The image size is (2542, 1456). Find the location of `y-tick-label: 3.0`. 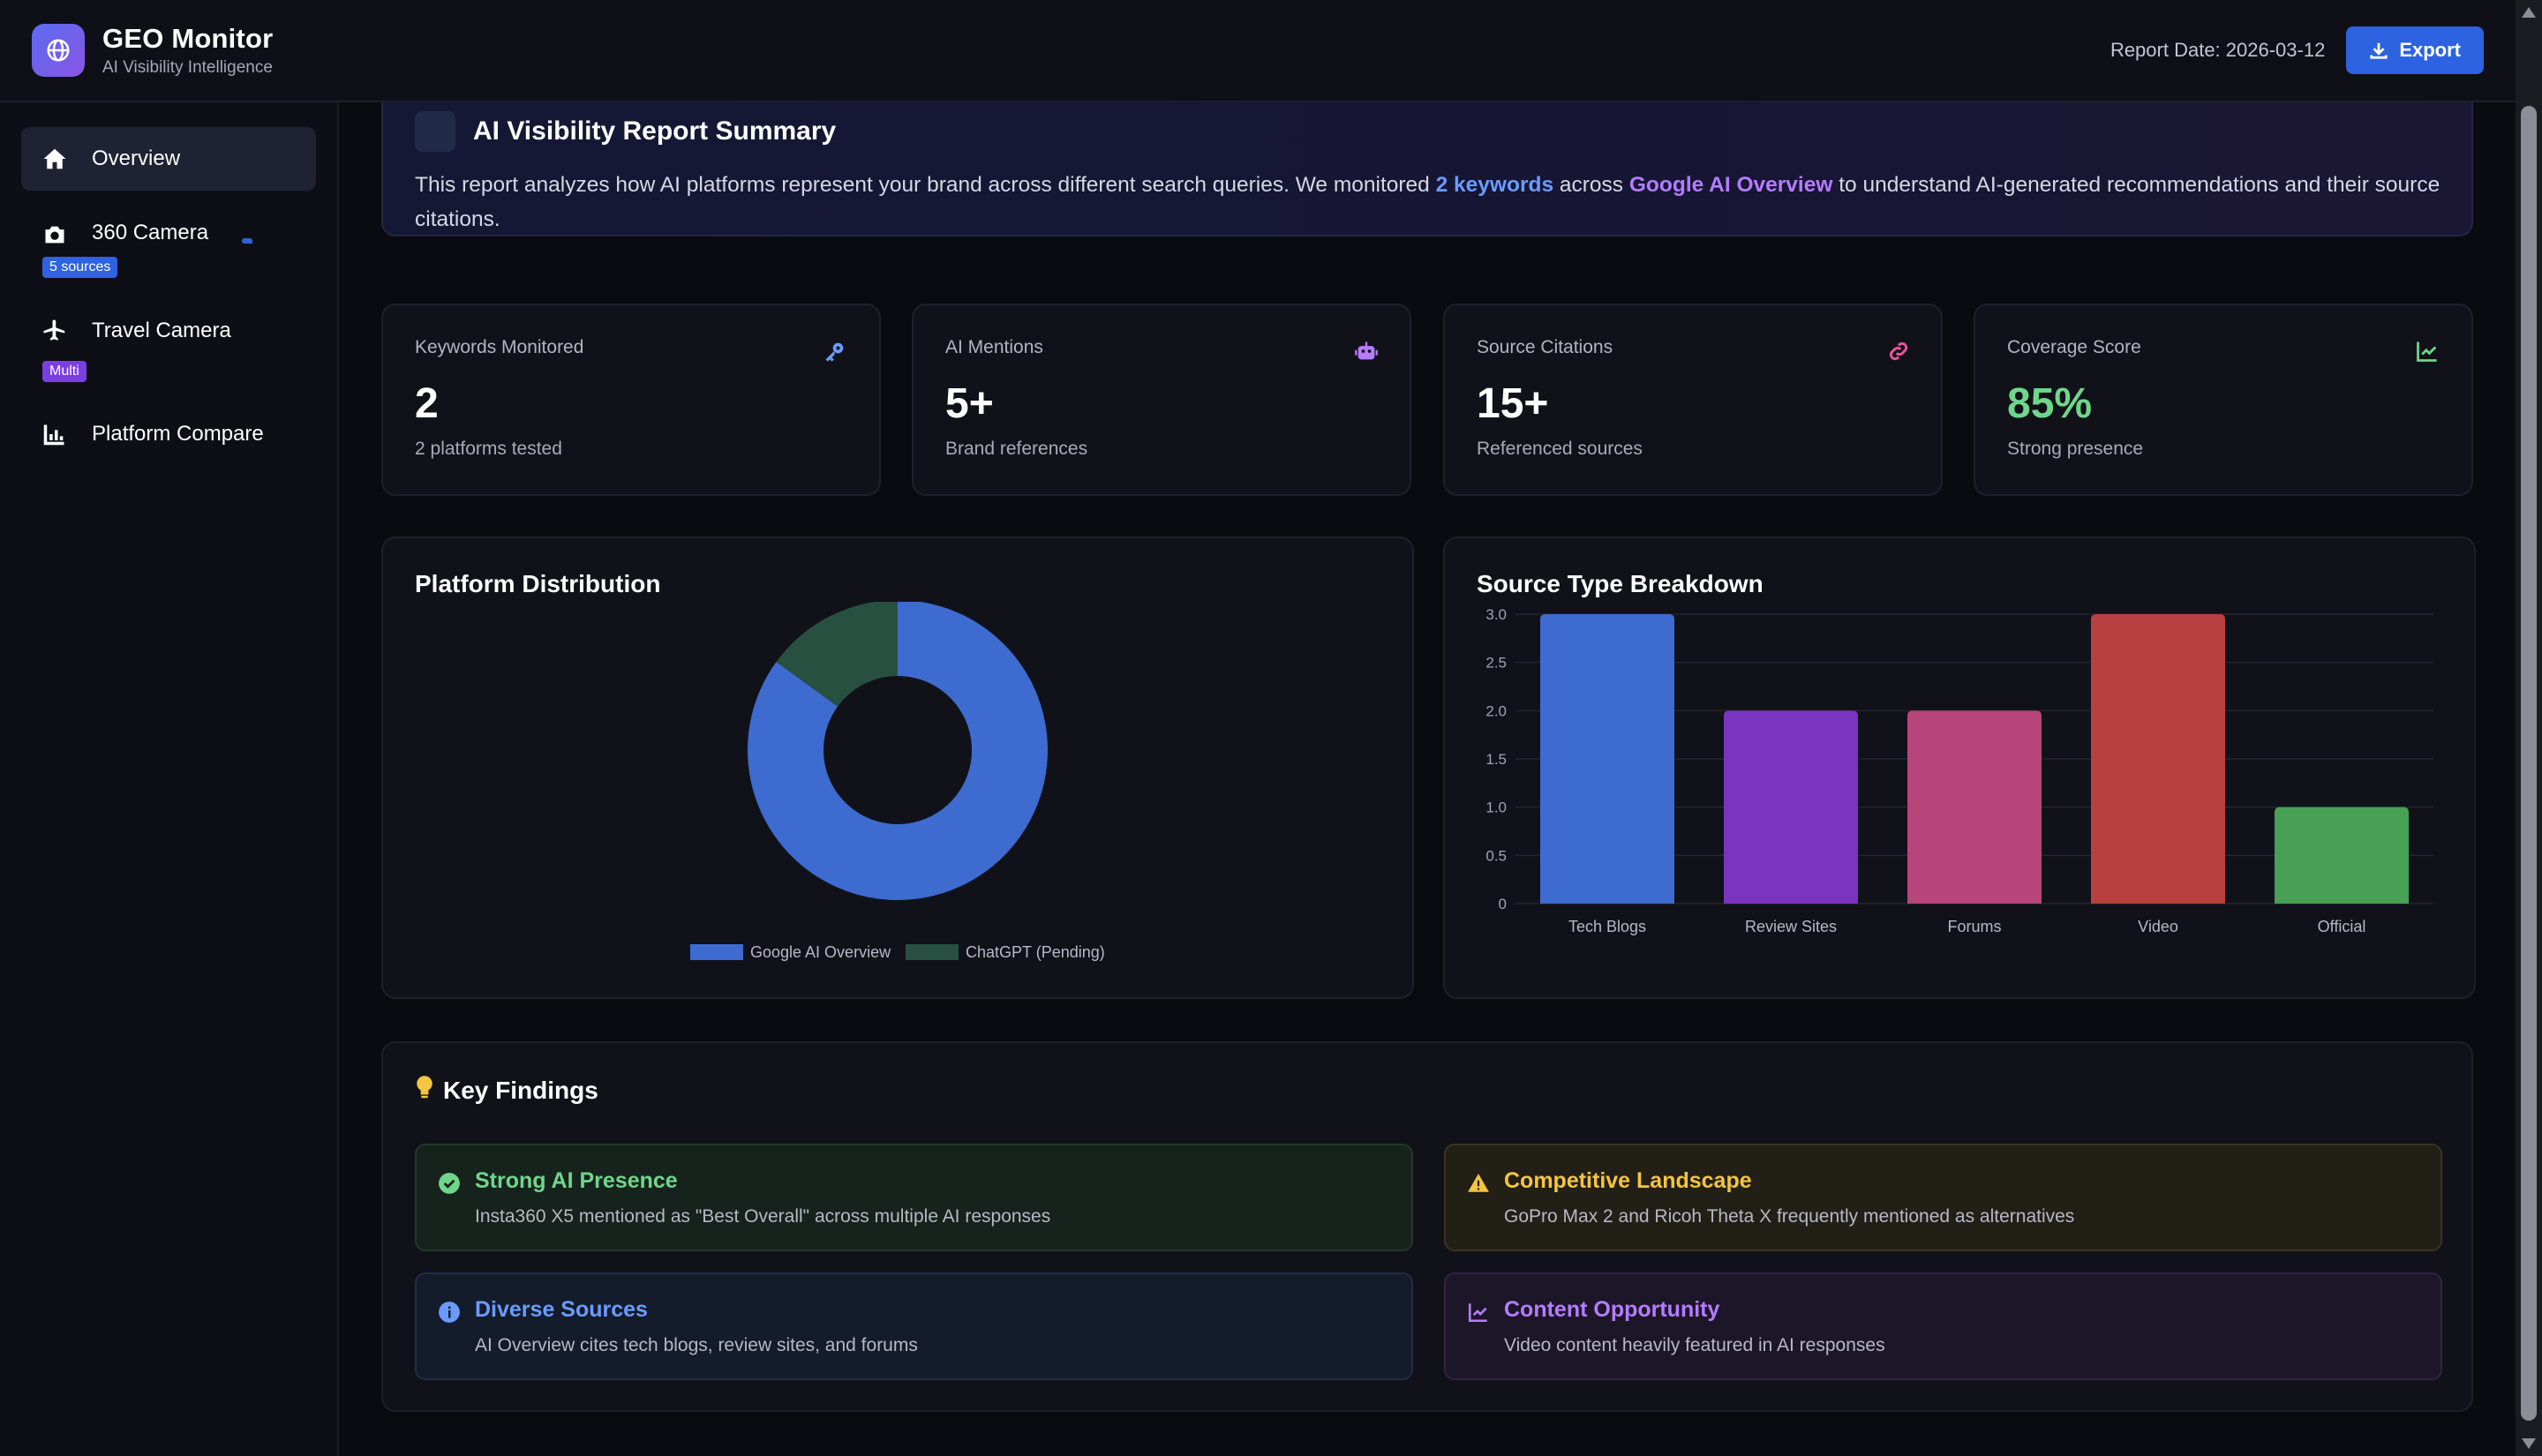

y-tick-label: 3.0 is located at coordinates (1496, 614).